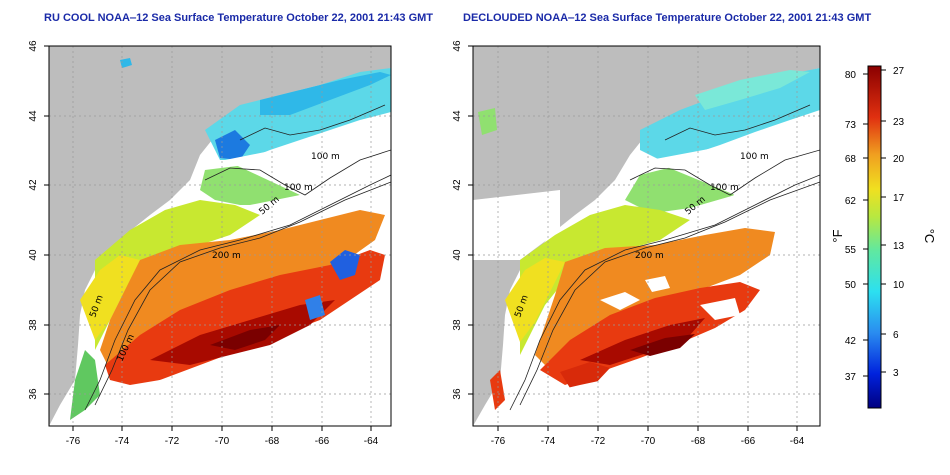  I want to click on colorbar-c-tick: 27, so click(899, 71).